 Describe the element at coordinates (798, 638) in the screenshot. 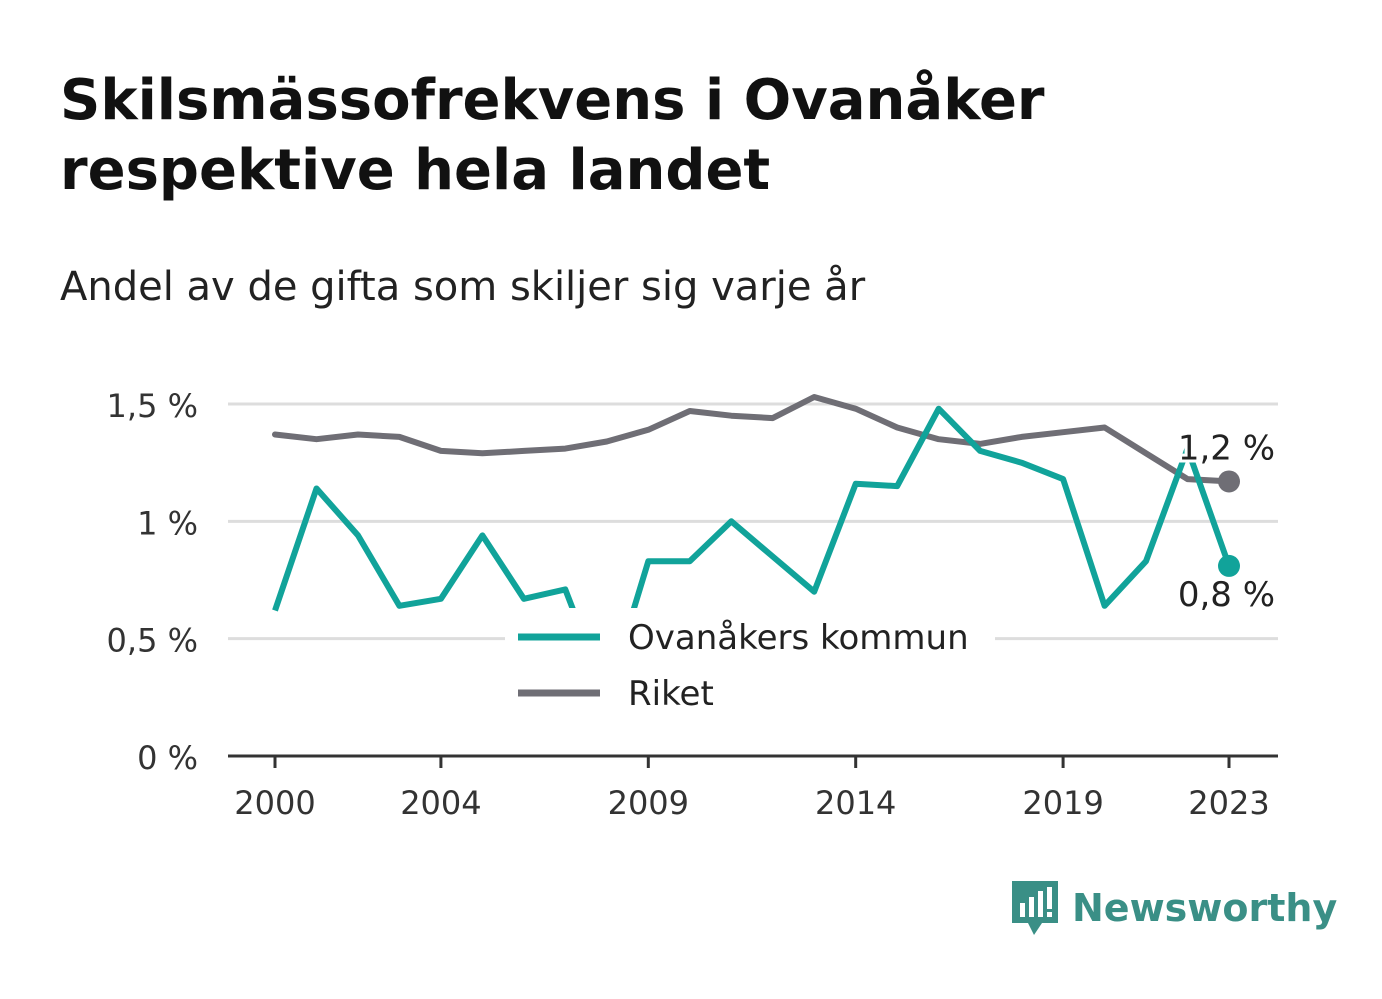

I see `legend-label: Ovanåkers kommun` at that location.